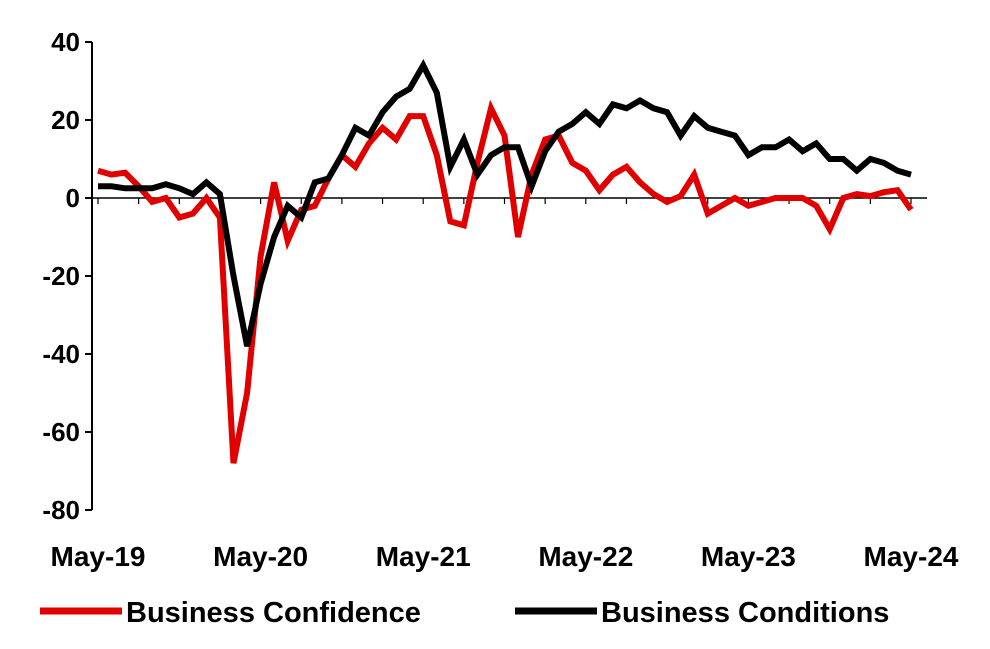  Describe the element at coordinates (61, 510) in the screenshot. I see `y-tick-label: -80` at that location.